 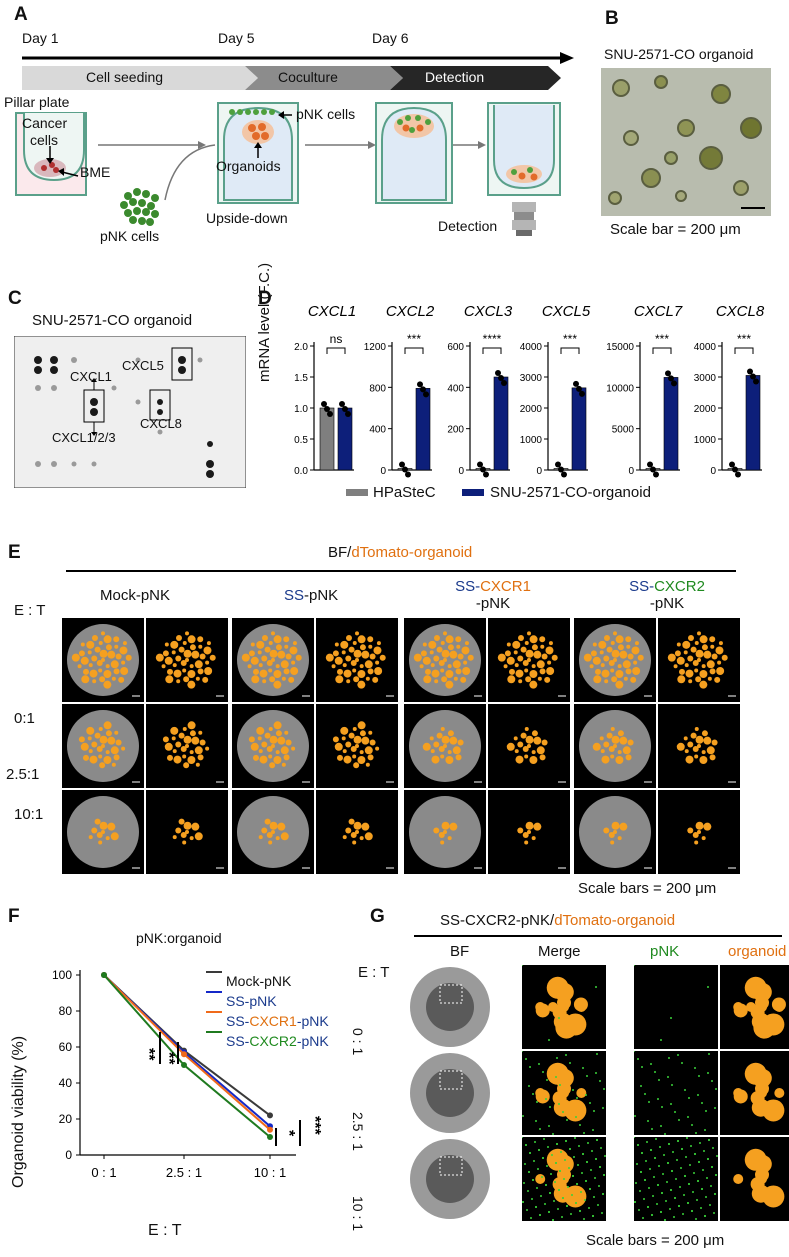 What do you see at coordinates (713, 471) in the screenshot?
I see `y-tick-label: 0` at bounding box center [713, 471].